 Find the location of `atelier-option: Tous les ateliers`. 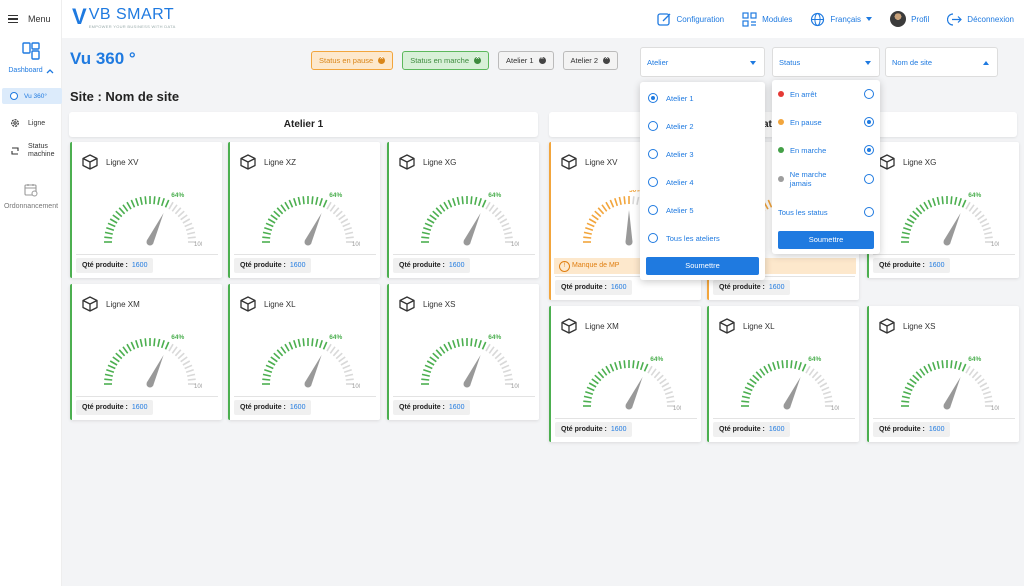

atelier-option: Tous les ateliers is located at coordinates (684, 238).